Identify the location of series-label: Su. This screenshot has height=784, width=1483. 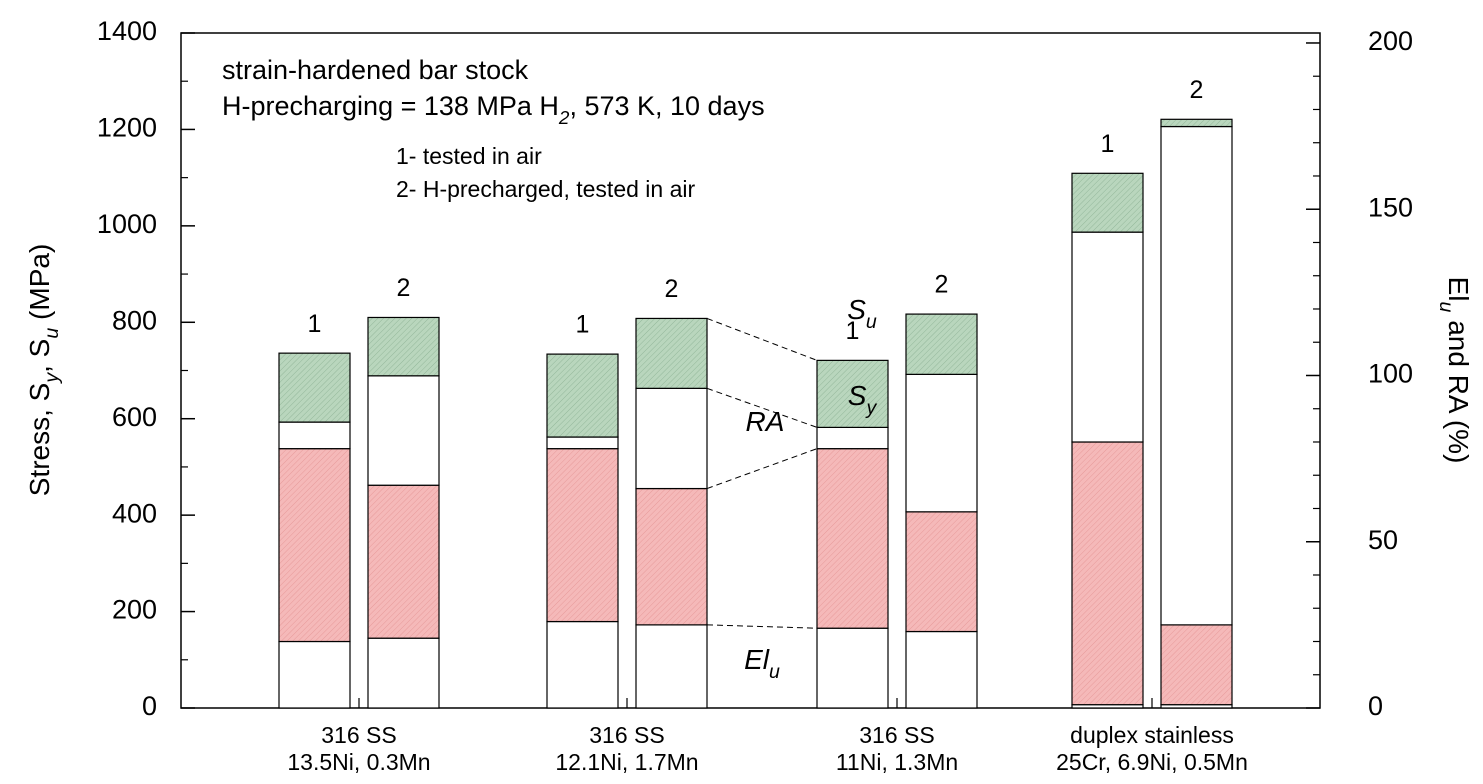
(862, 313).